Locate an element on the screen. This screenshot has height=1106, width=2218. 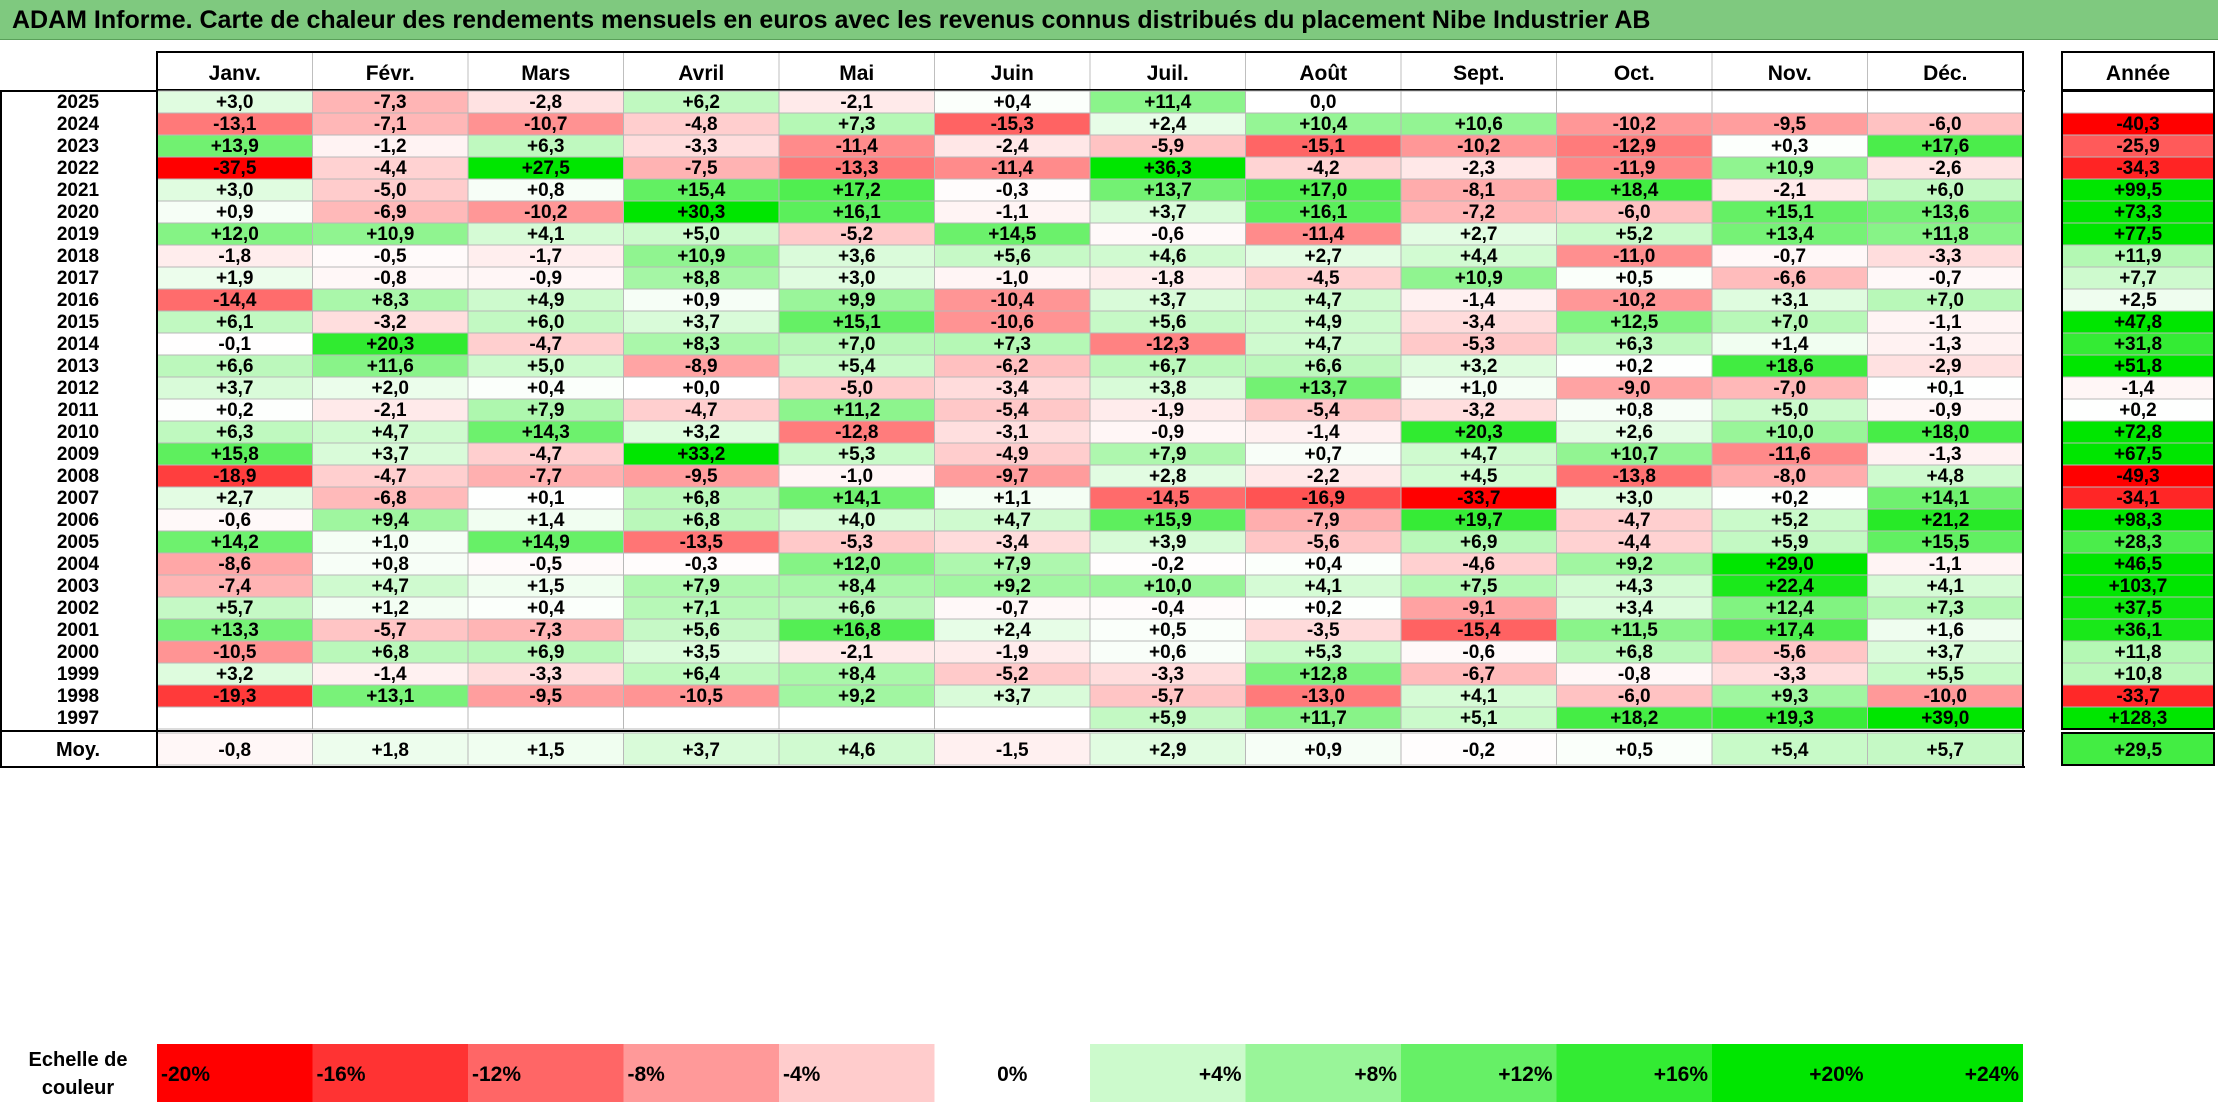
cell-value-label: -1,0 is located at coordinates (1012, 278).